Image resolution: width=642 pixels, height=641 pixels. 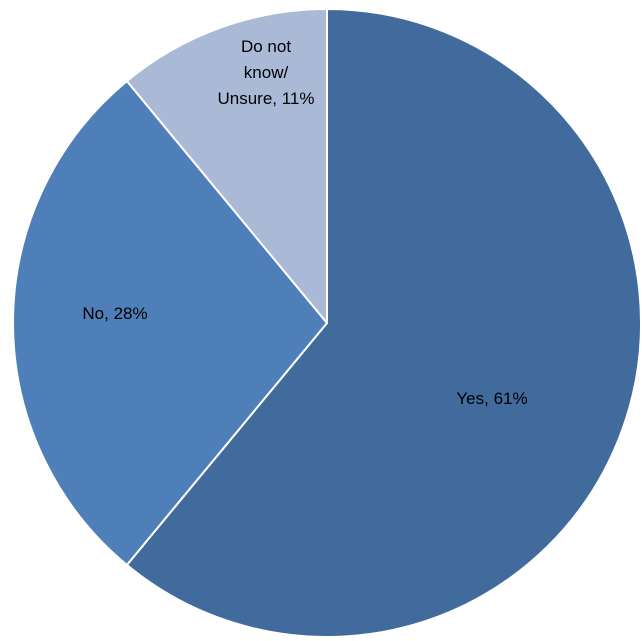 I want to click on pie-label-line: Unsure, 11%, so click(x=265, y=98).